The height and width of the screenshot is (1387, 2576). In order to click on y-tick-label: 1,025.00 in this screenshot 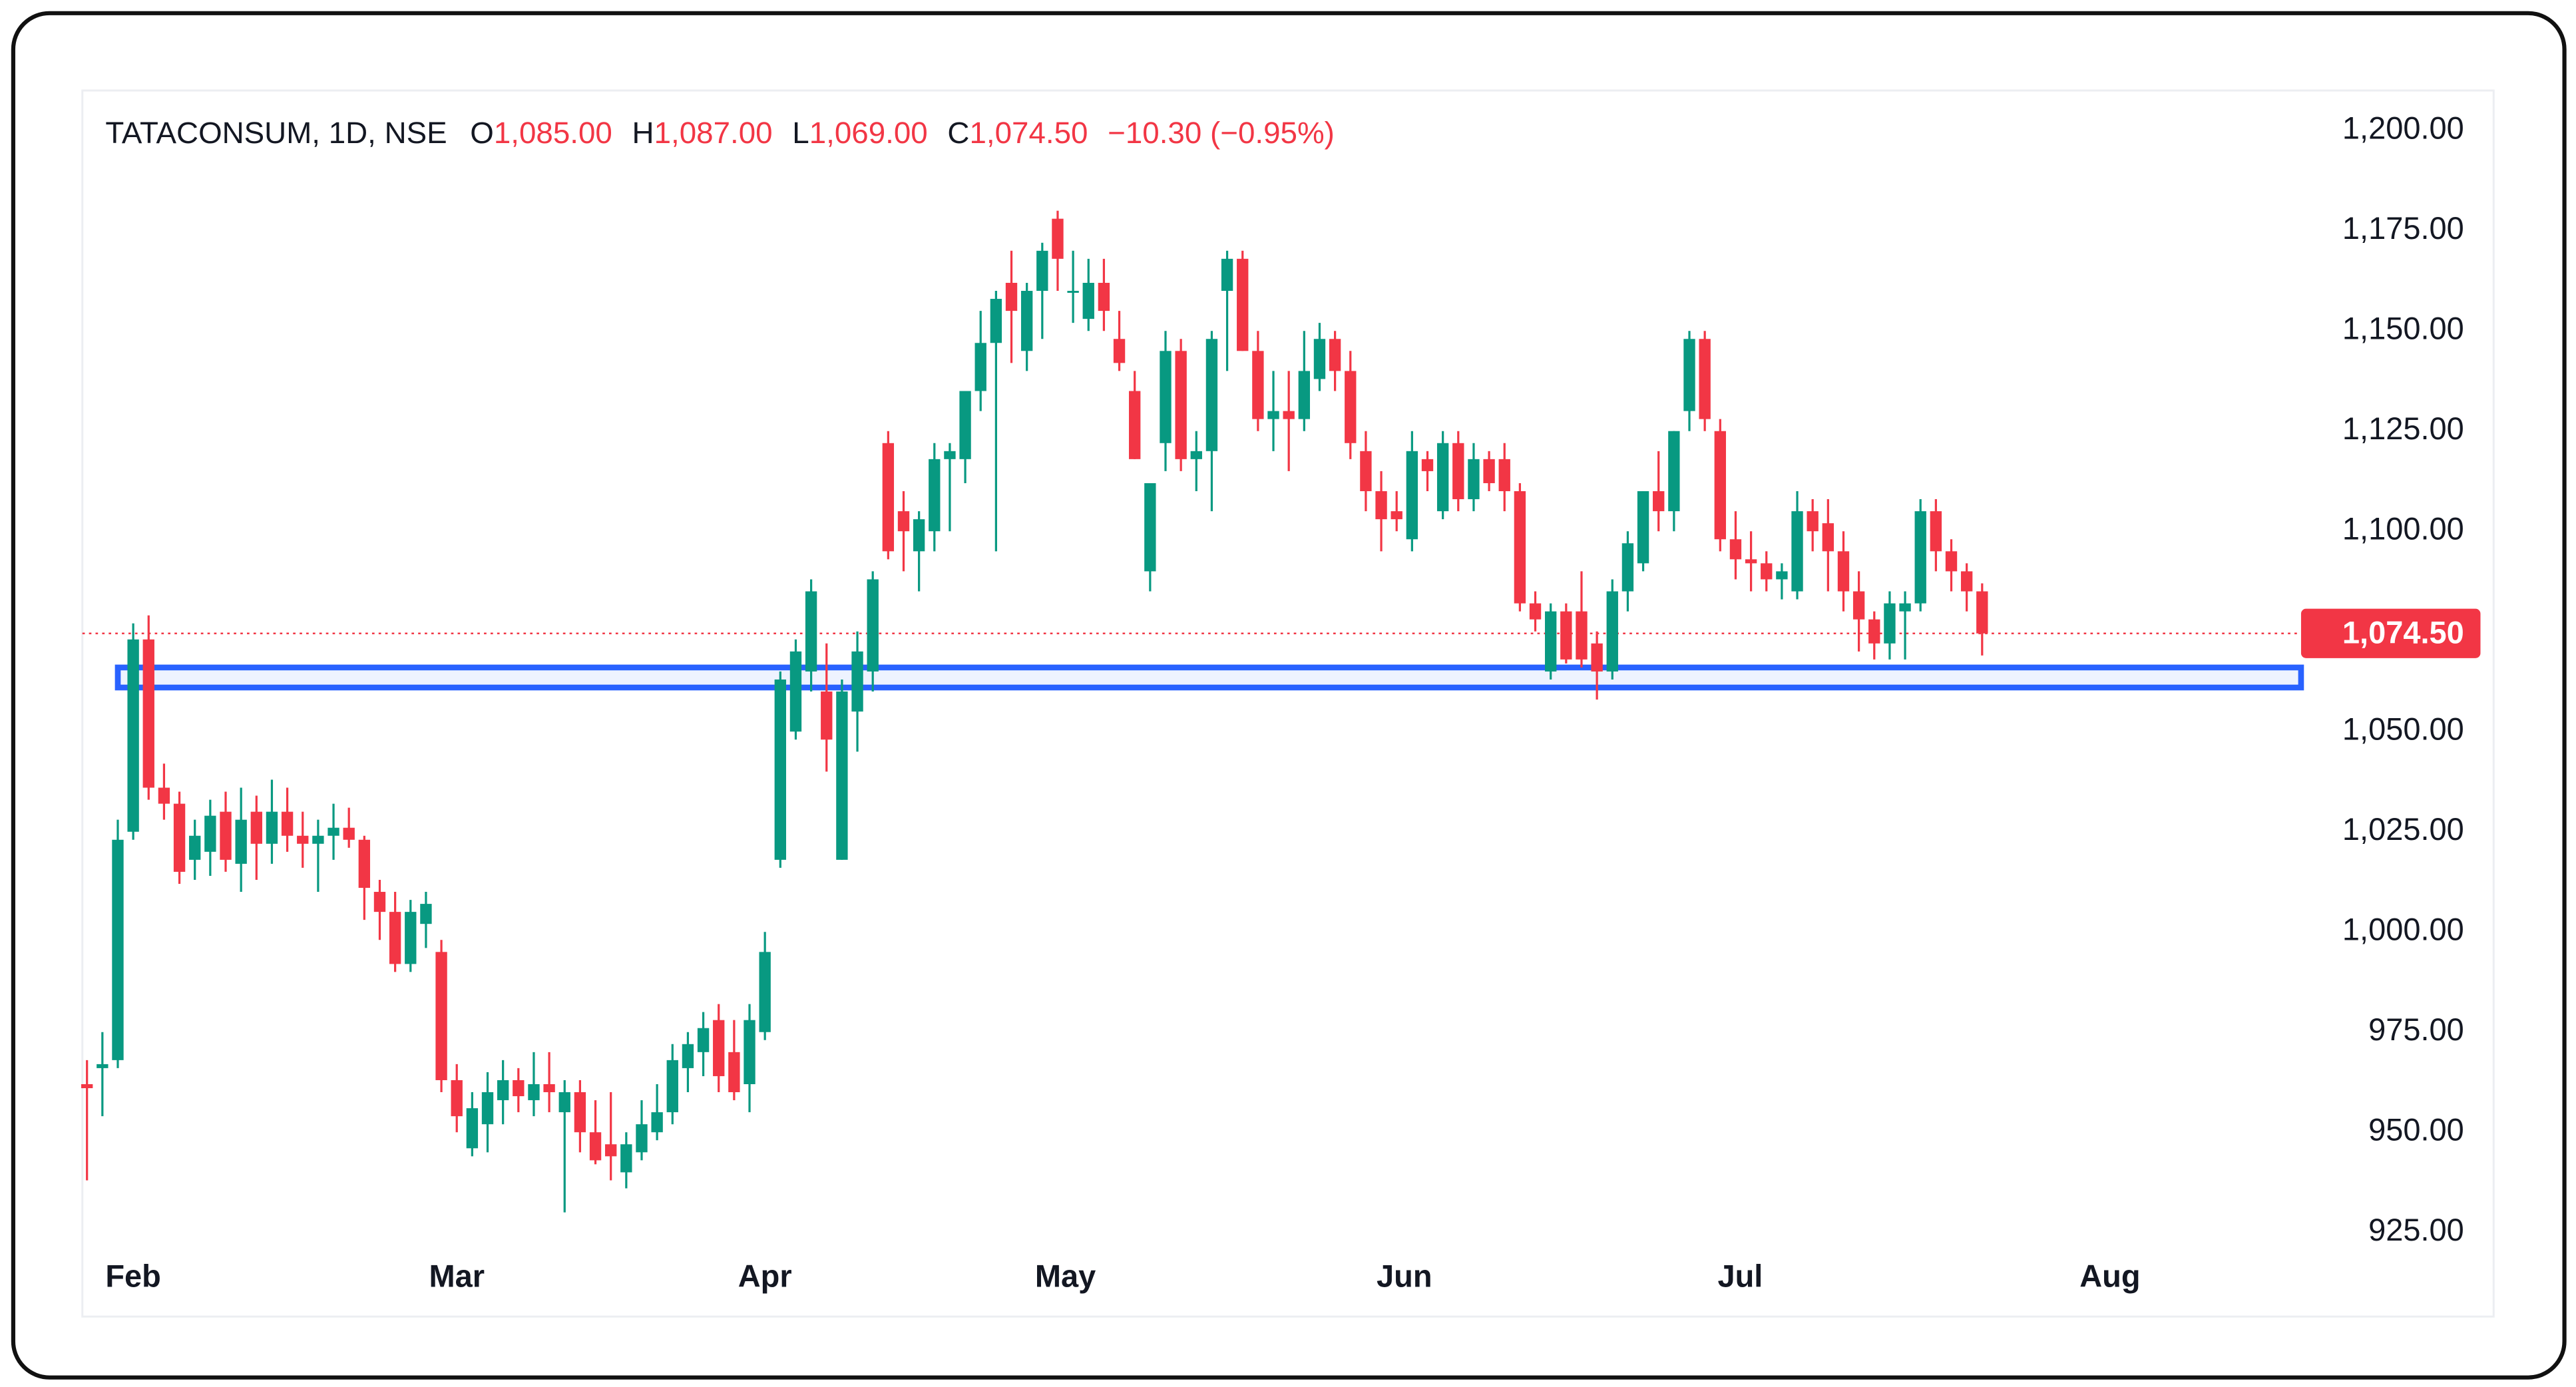, I will do `click(2403, 829)`.